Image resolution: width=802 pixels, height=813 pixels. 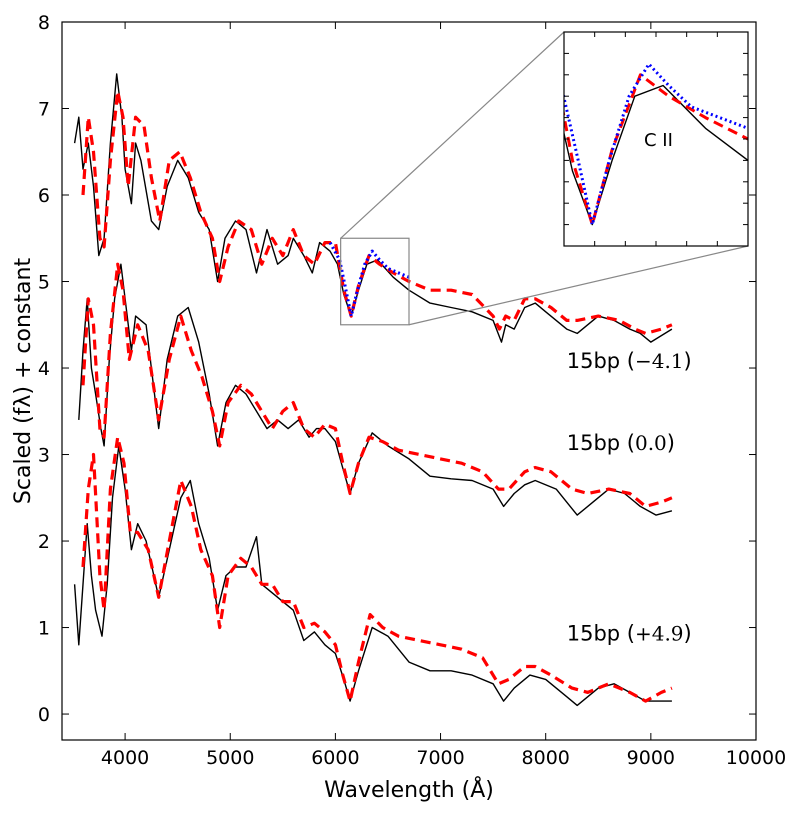 What do you see at coordinates (23, 381) in the screenshot?
I see `y-axis-label: Scaled (fλ) + constant` at bounding box center [23, 381].